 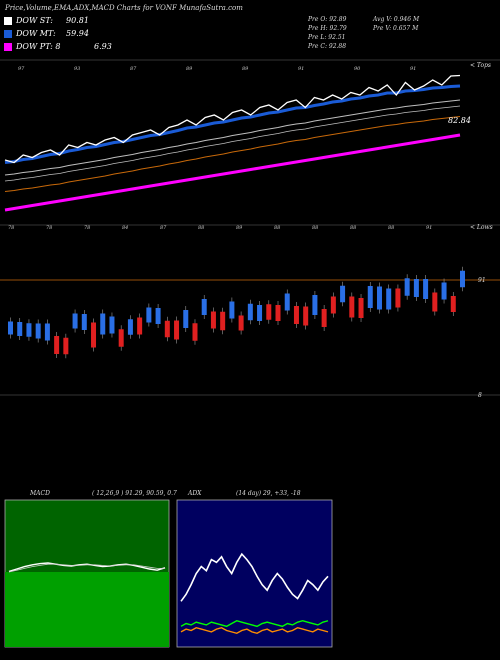 I want to click on top-tick-label: 93, so click(x=77, y=69).